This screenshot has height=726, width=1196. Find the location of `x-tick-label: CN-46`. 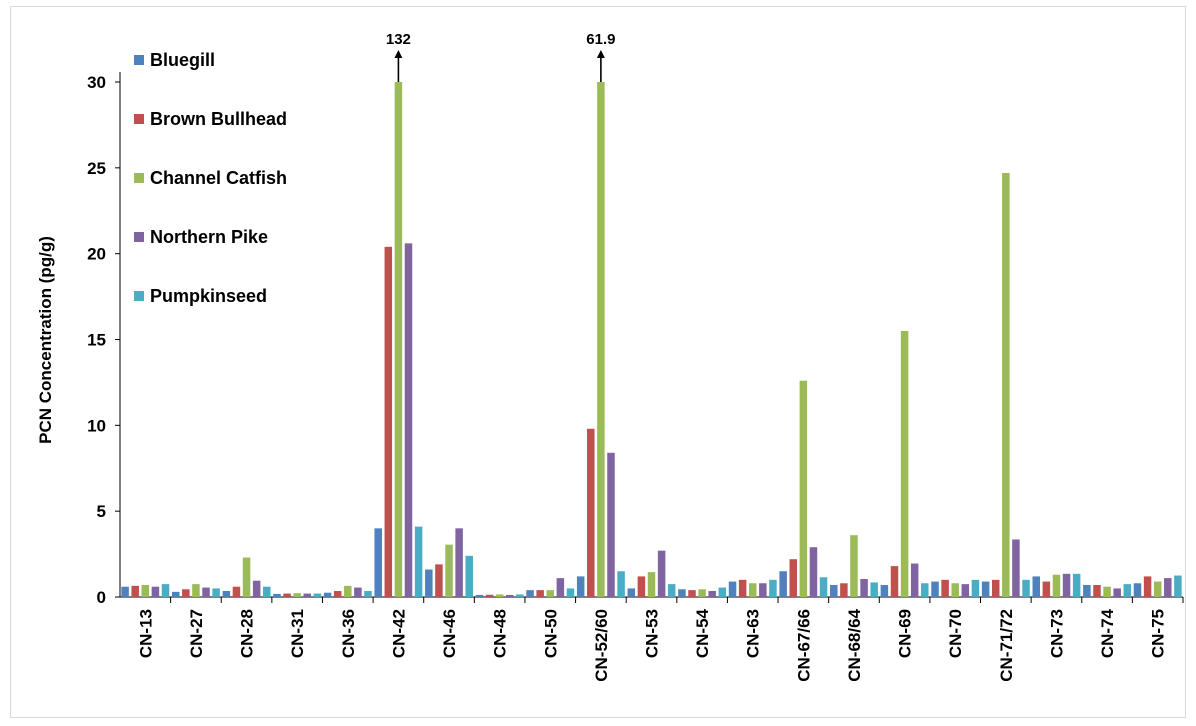

x-tick-label: CN-46 is located at coordinates (449, 633).